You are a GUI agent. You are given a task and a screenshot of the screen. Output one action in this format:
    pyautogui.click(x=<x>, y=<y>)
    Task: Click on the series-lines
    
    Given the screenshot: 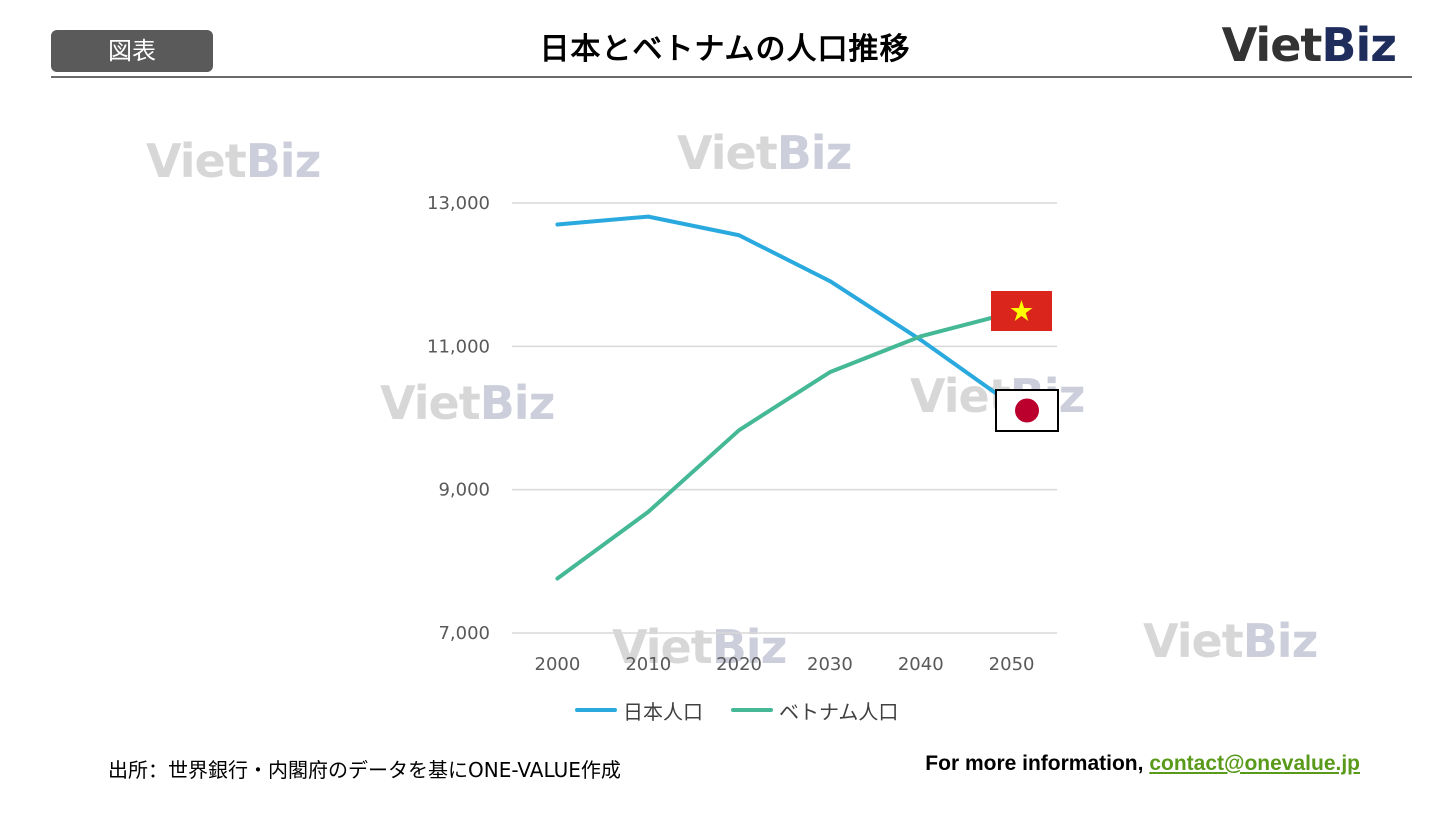 What is the action you would take?
    pyautogui.click(x=784, y=397)
    